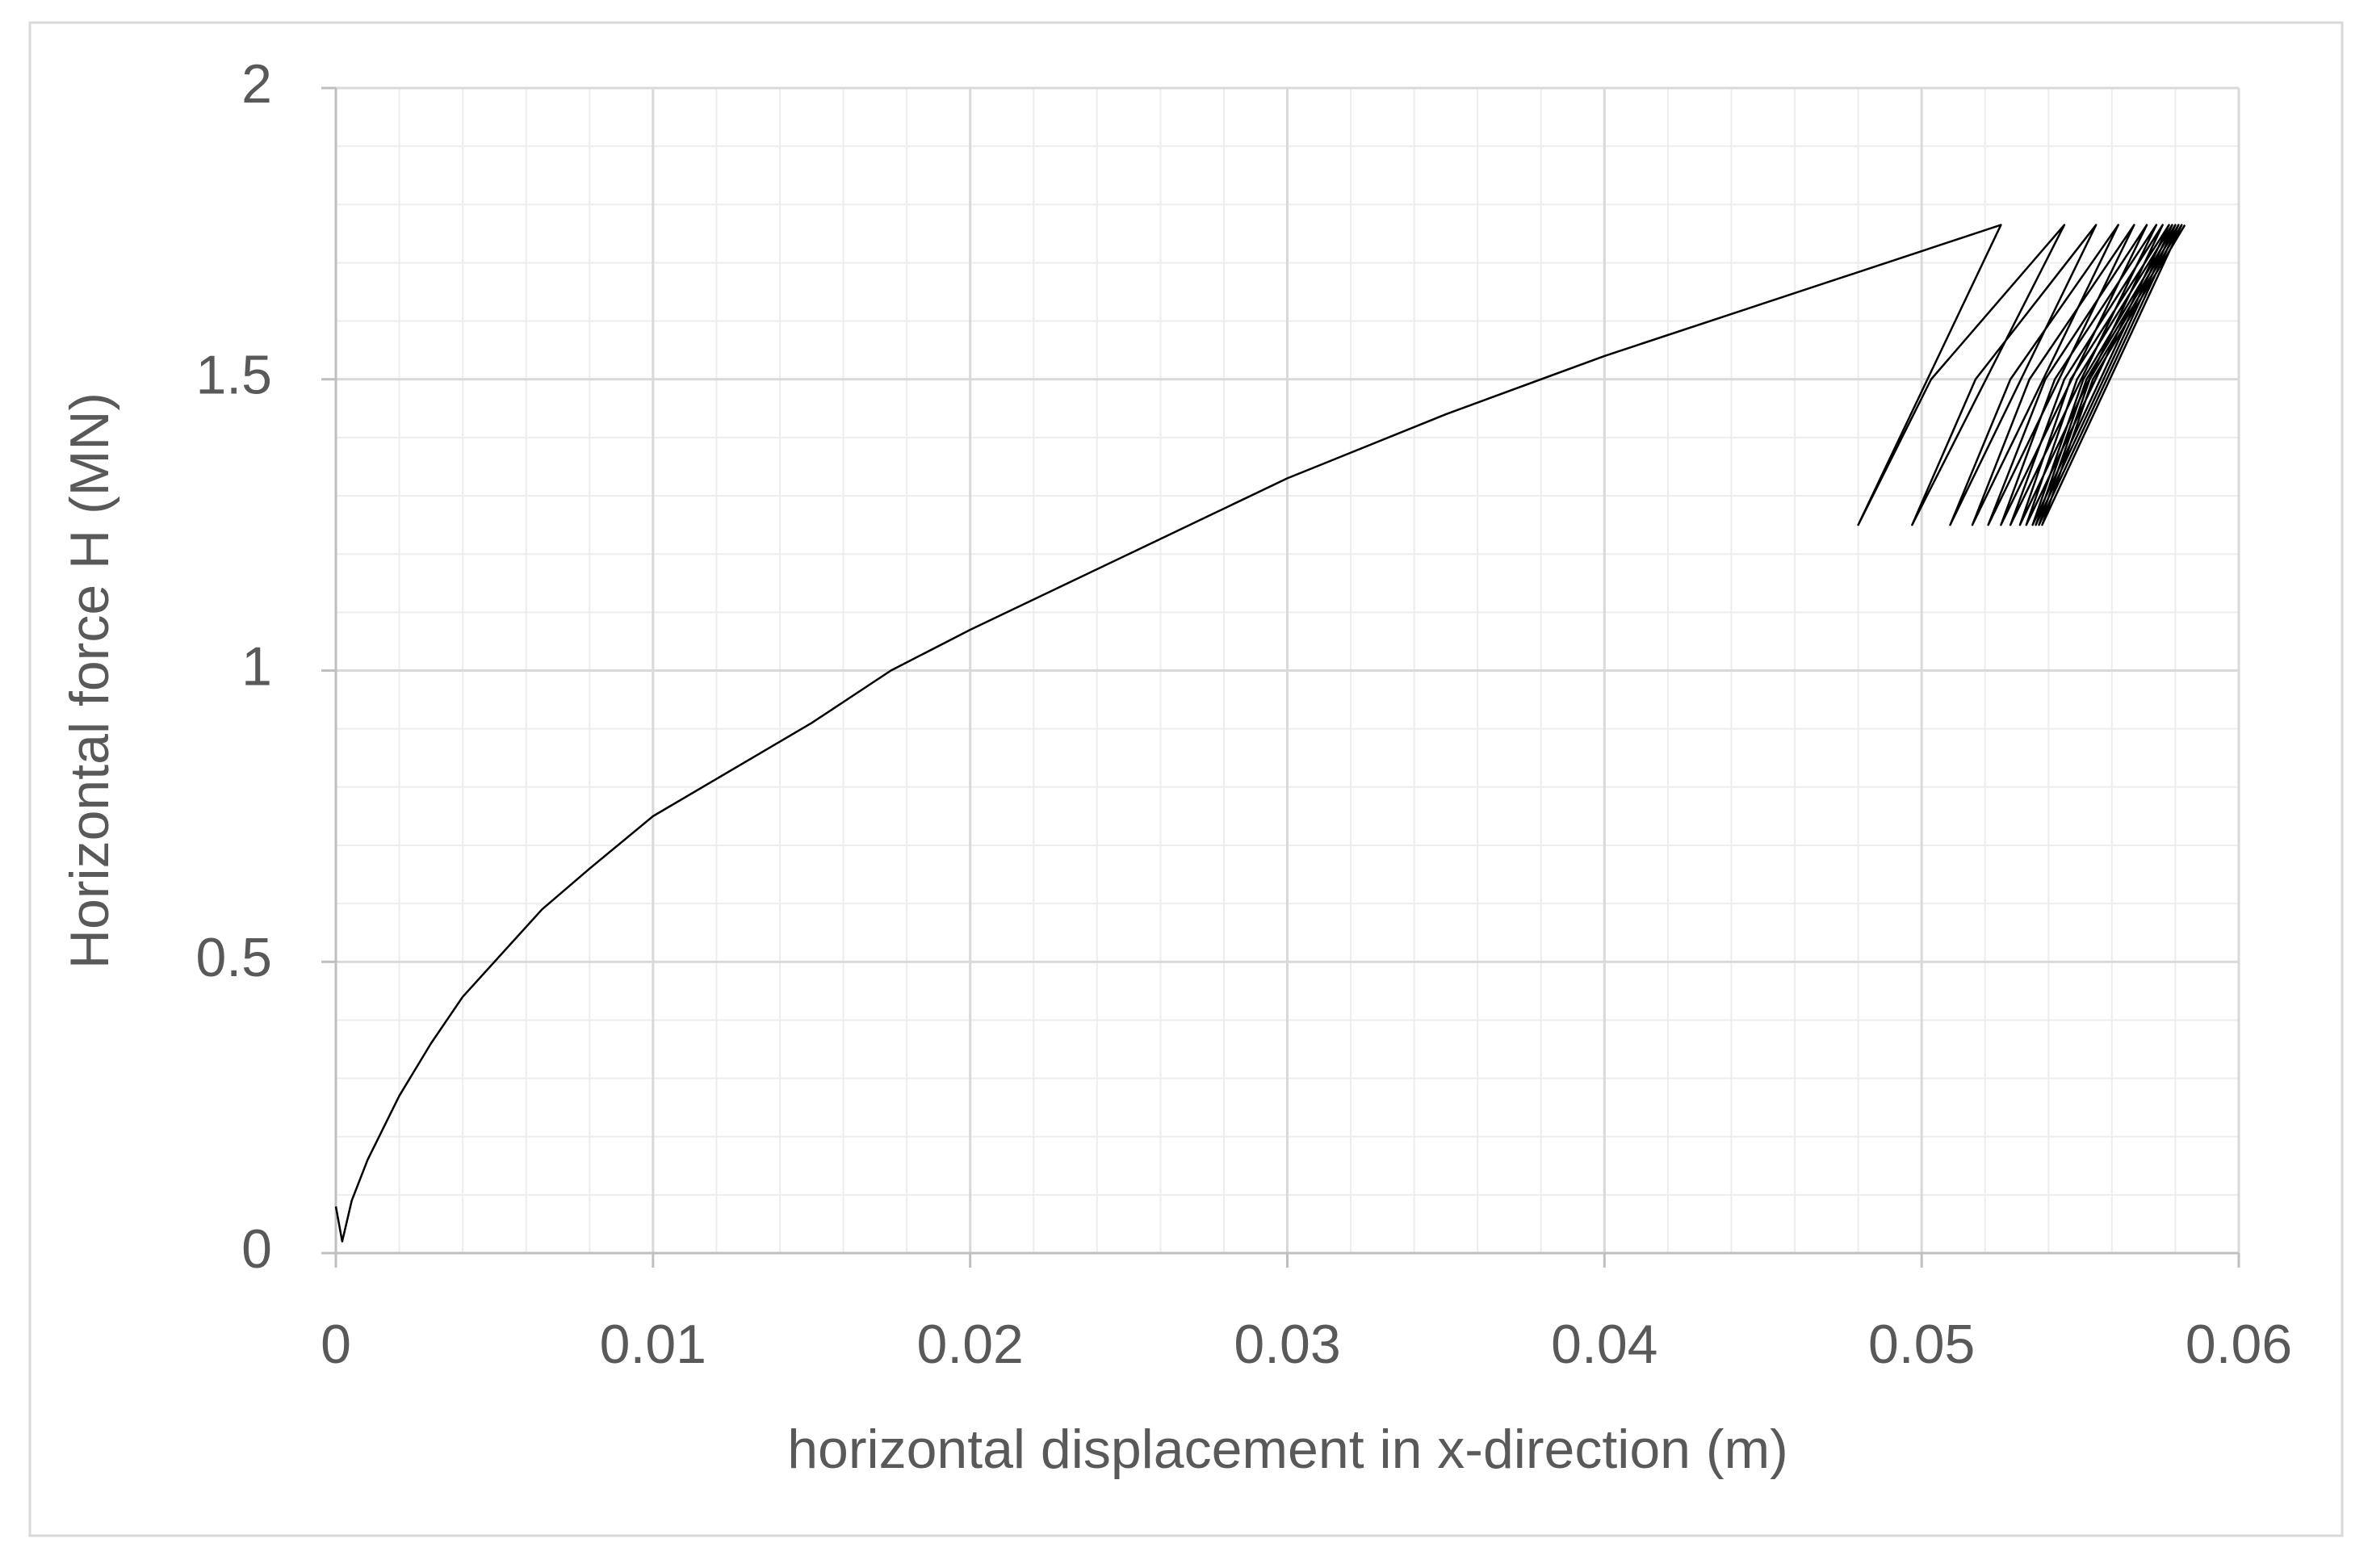 This screenshot has width=2372, height=1568. I want to click on x-tick-label: 0.06, so click(2239, 1344).